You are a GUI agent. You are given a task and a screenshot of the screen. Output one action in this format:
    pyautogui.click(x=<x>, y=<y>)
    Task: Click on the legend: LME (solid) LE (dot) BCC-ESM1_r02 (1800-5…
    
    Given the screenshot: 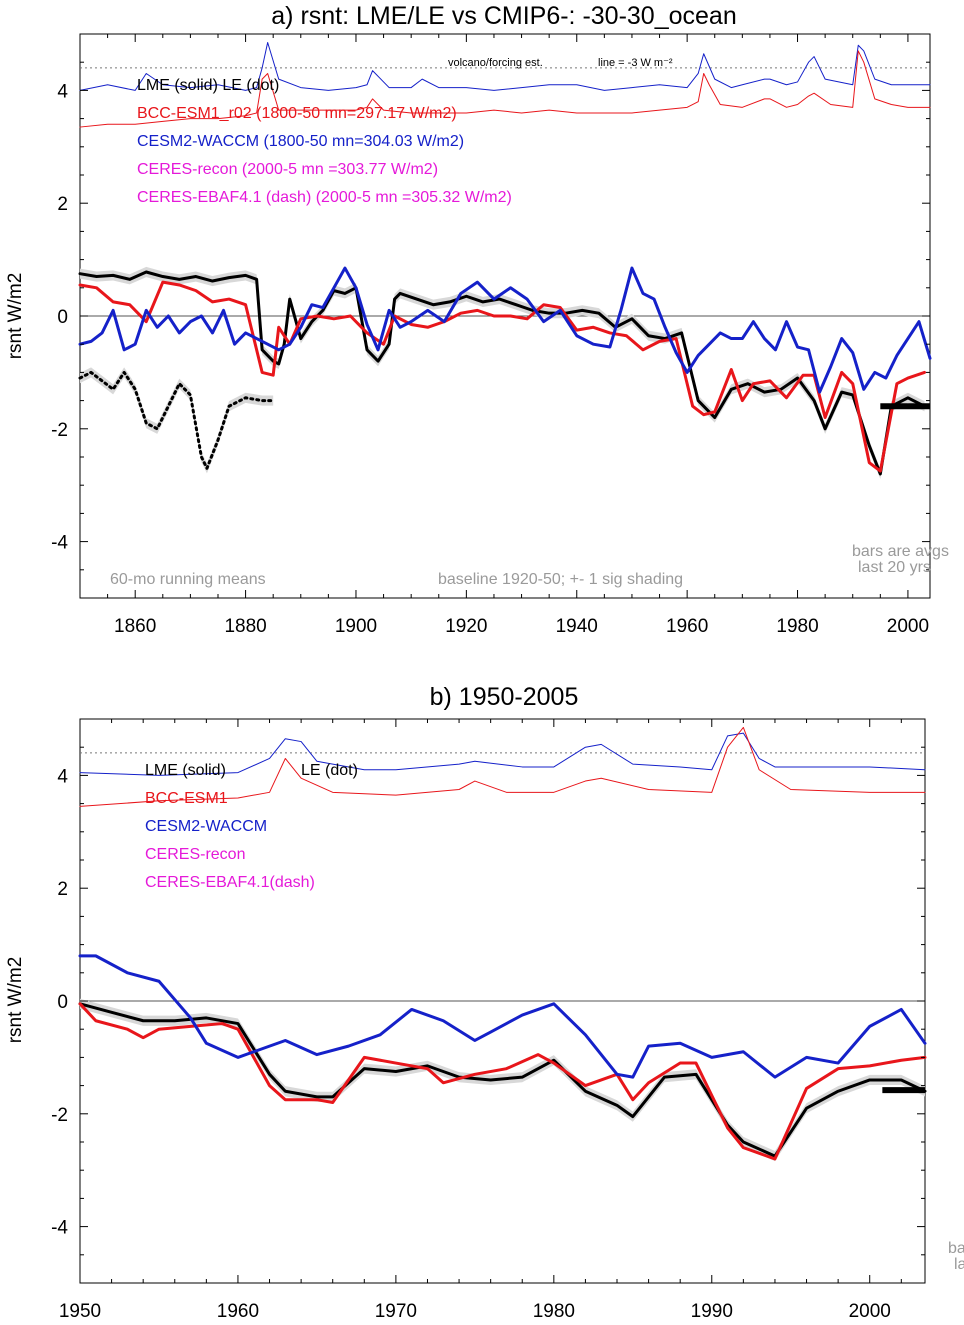 What is the action you would take?
    pyautogui.click(x=324, y=141)
    